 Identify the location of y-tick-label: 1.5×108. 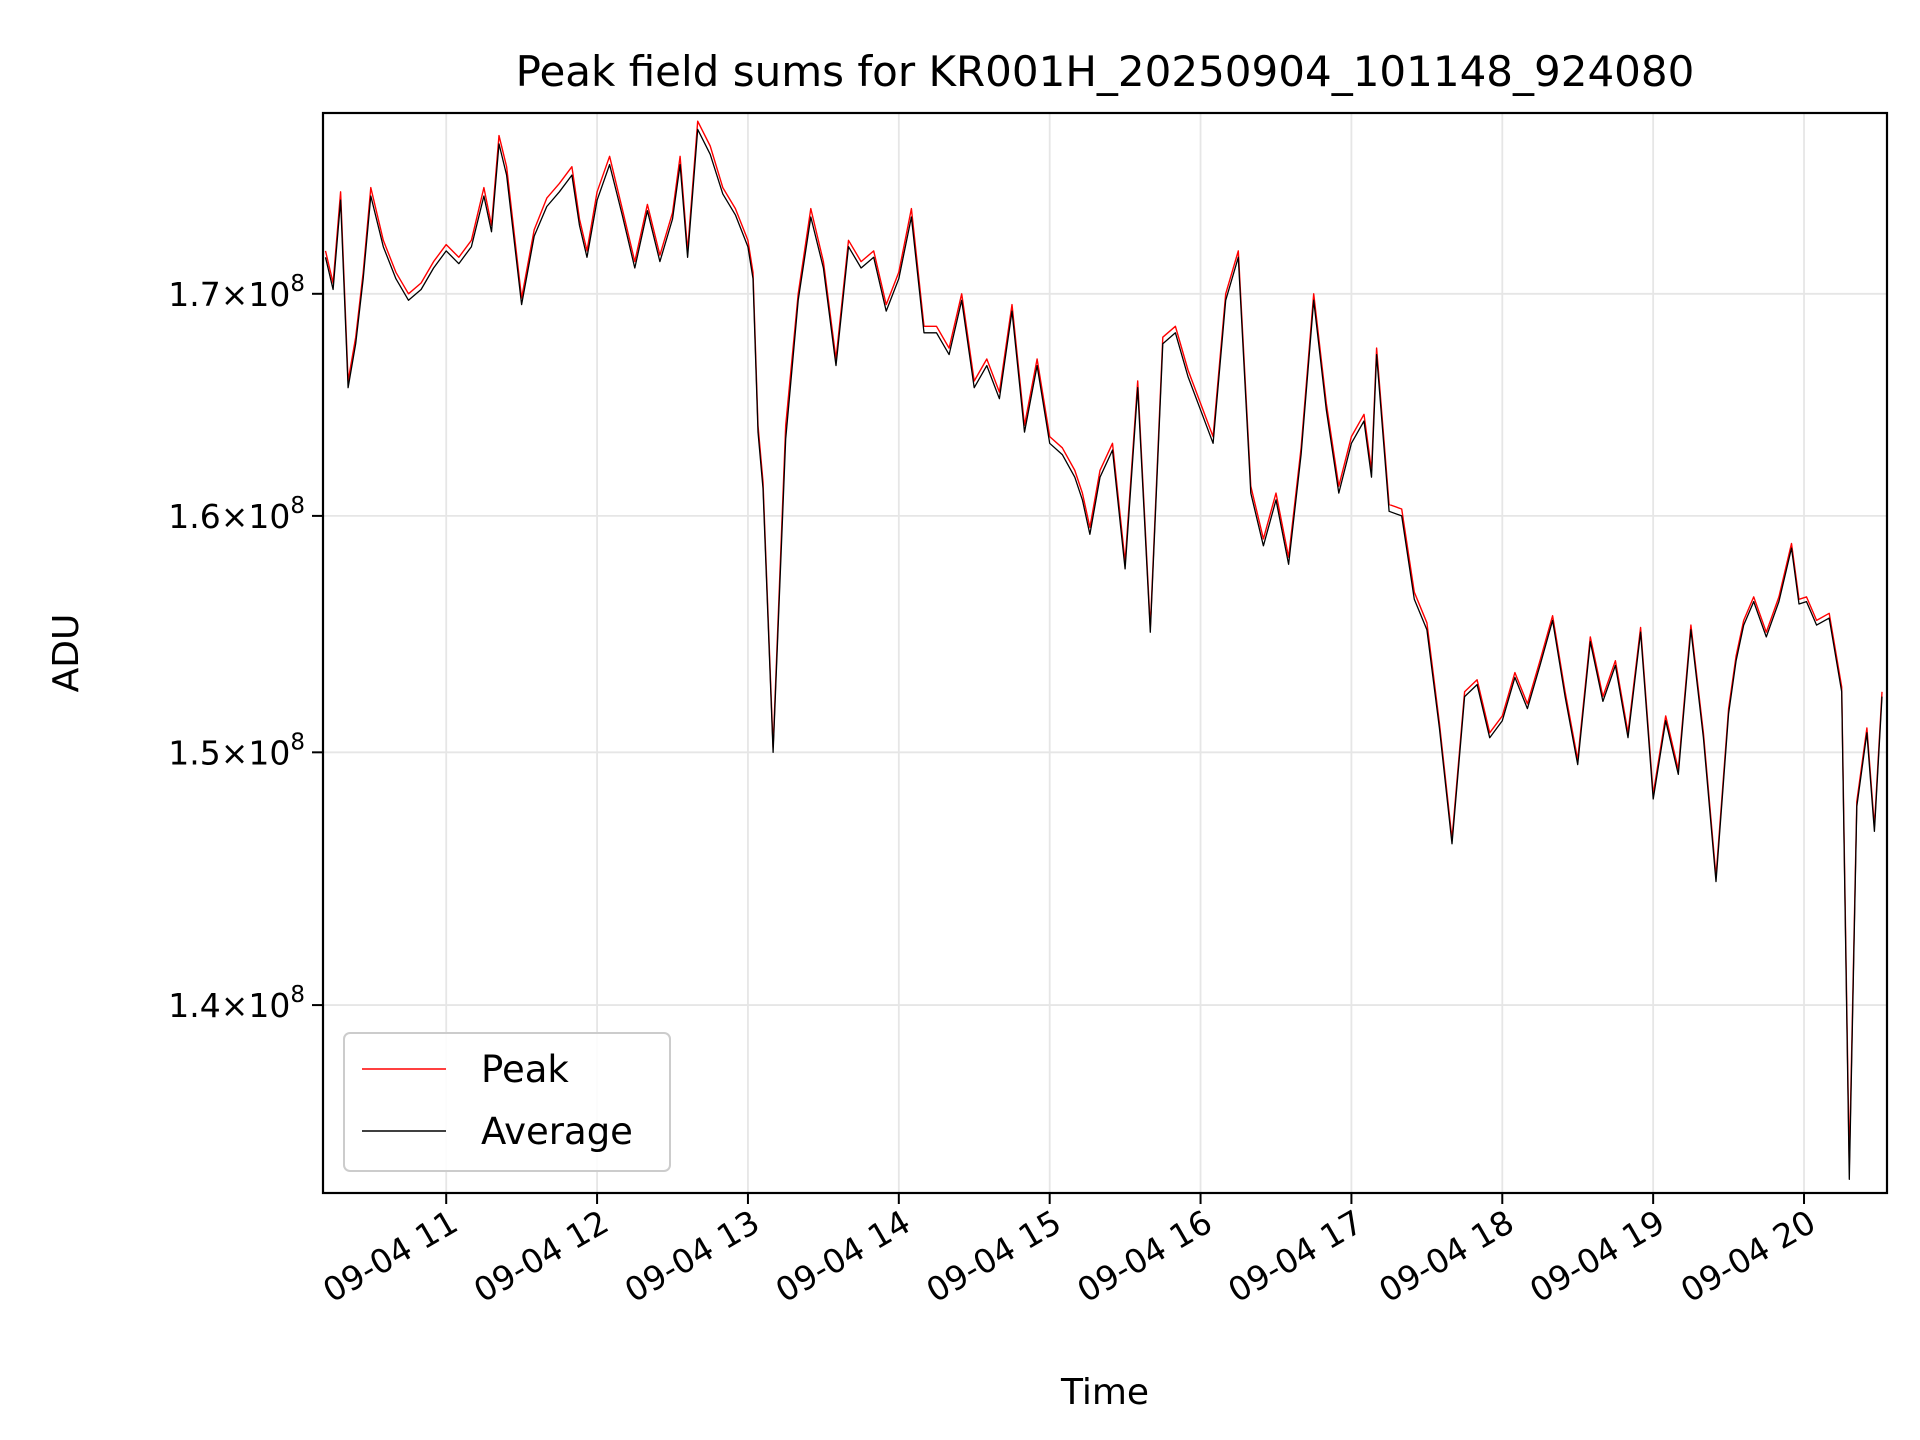
(236, 750).